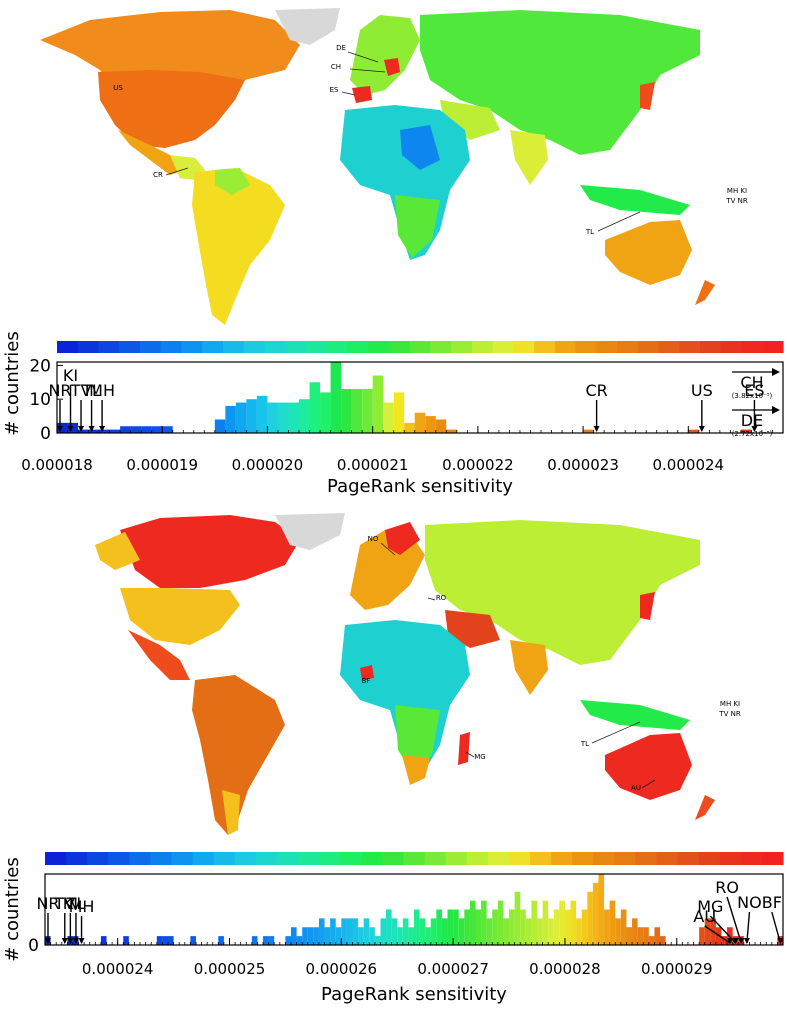 The height and width of the screenshot is (1010, 787). I want to click on map-country-label: TL, so click(584, 744).